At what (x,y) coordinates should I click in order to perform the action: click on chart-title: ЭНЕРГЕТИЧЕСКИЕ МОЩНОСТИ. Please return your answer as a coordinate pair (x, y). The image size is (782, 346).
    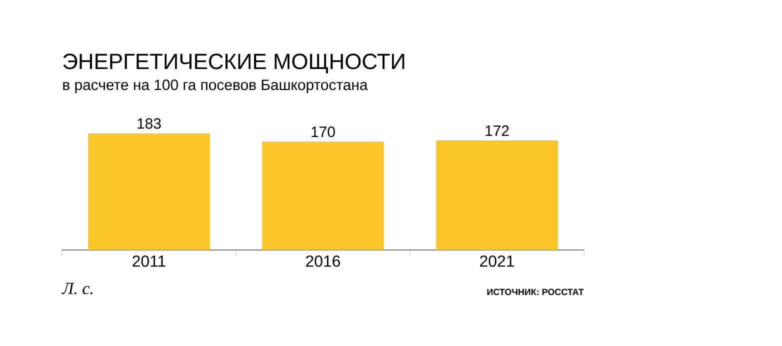
    Looking at the image, I should click on (233, 64).